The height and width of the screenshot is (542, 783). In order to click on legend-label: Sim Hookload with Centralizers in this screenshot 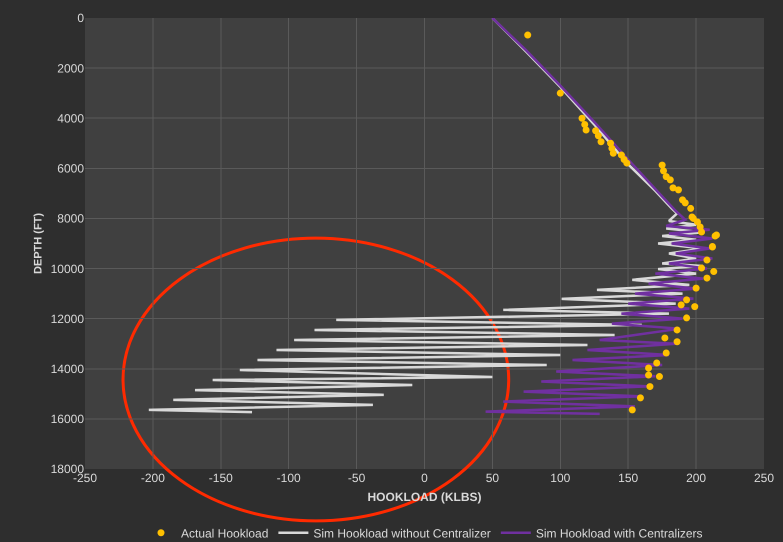, I will do `click(619, 533)`.